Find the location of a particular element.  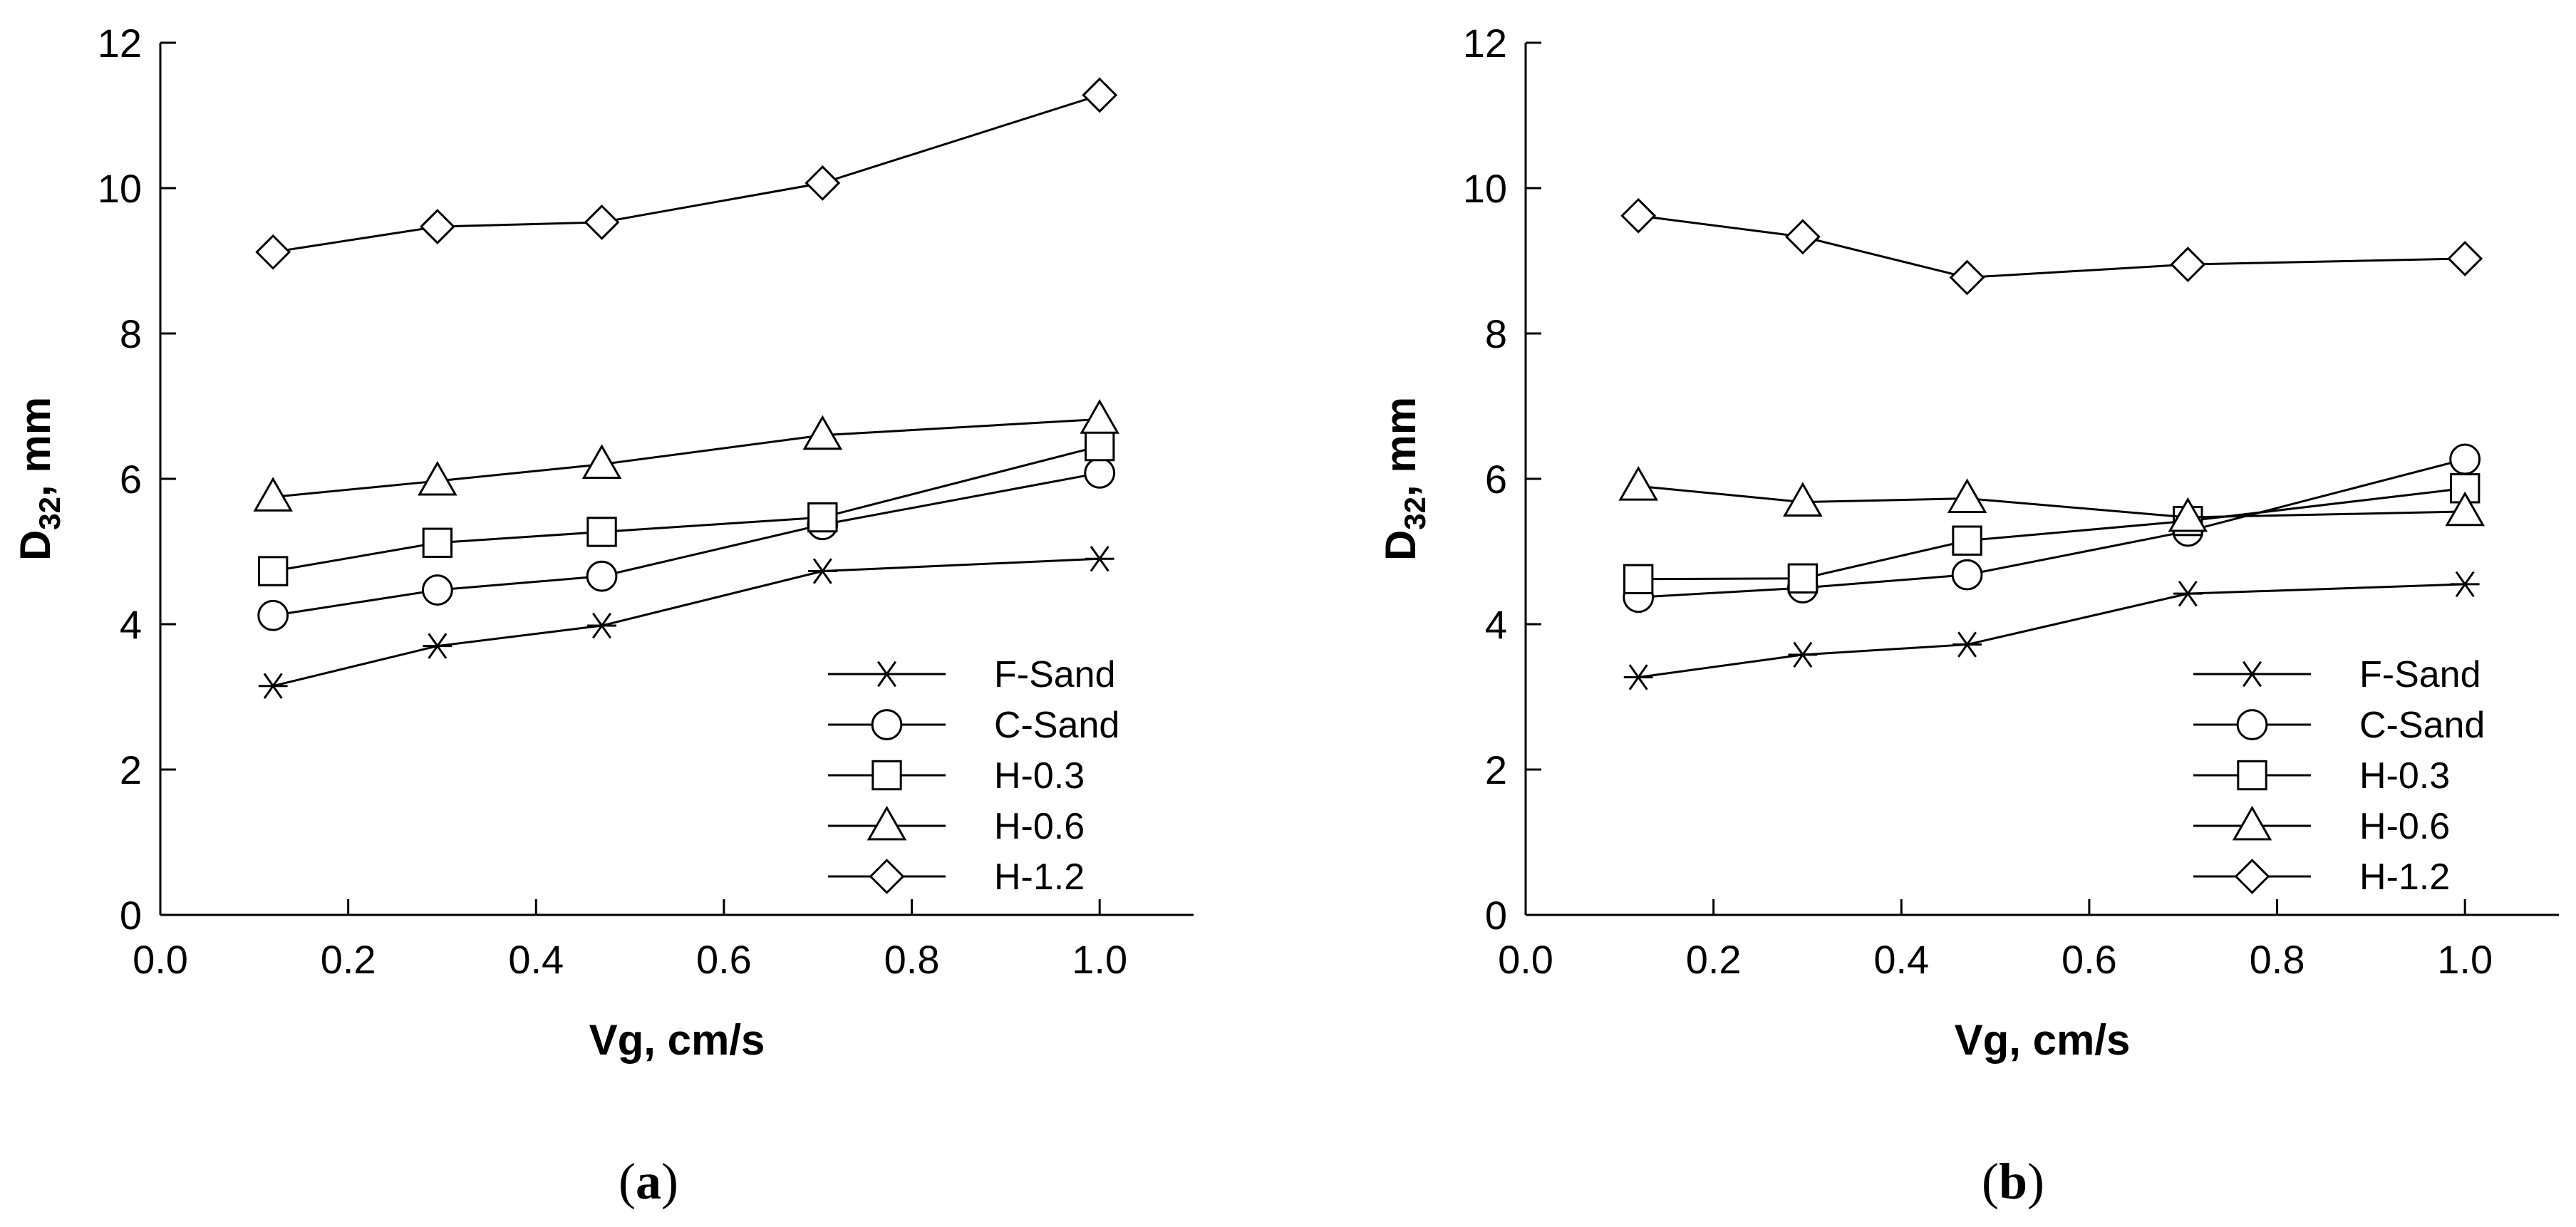

x-tick-label: 1.0 is located at coordinates (2465, 959).